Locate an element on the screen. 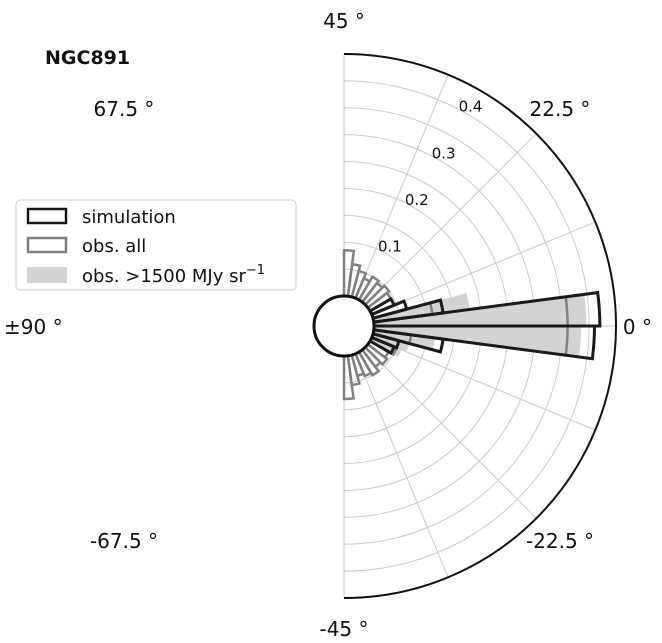 The image size is (662, 643). histogram-bars is located at coordinates (472, 325).